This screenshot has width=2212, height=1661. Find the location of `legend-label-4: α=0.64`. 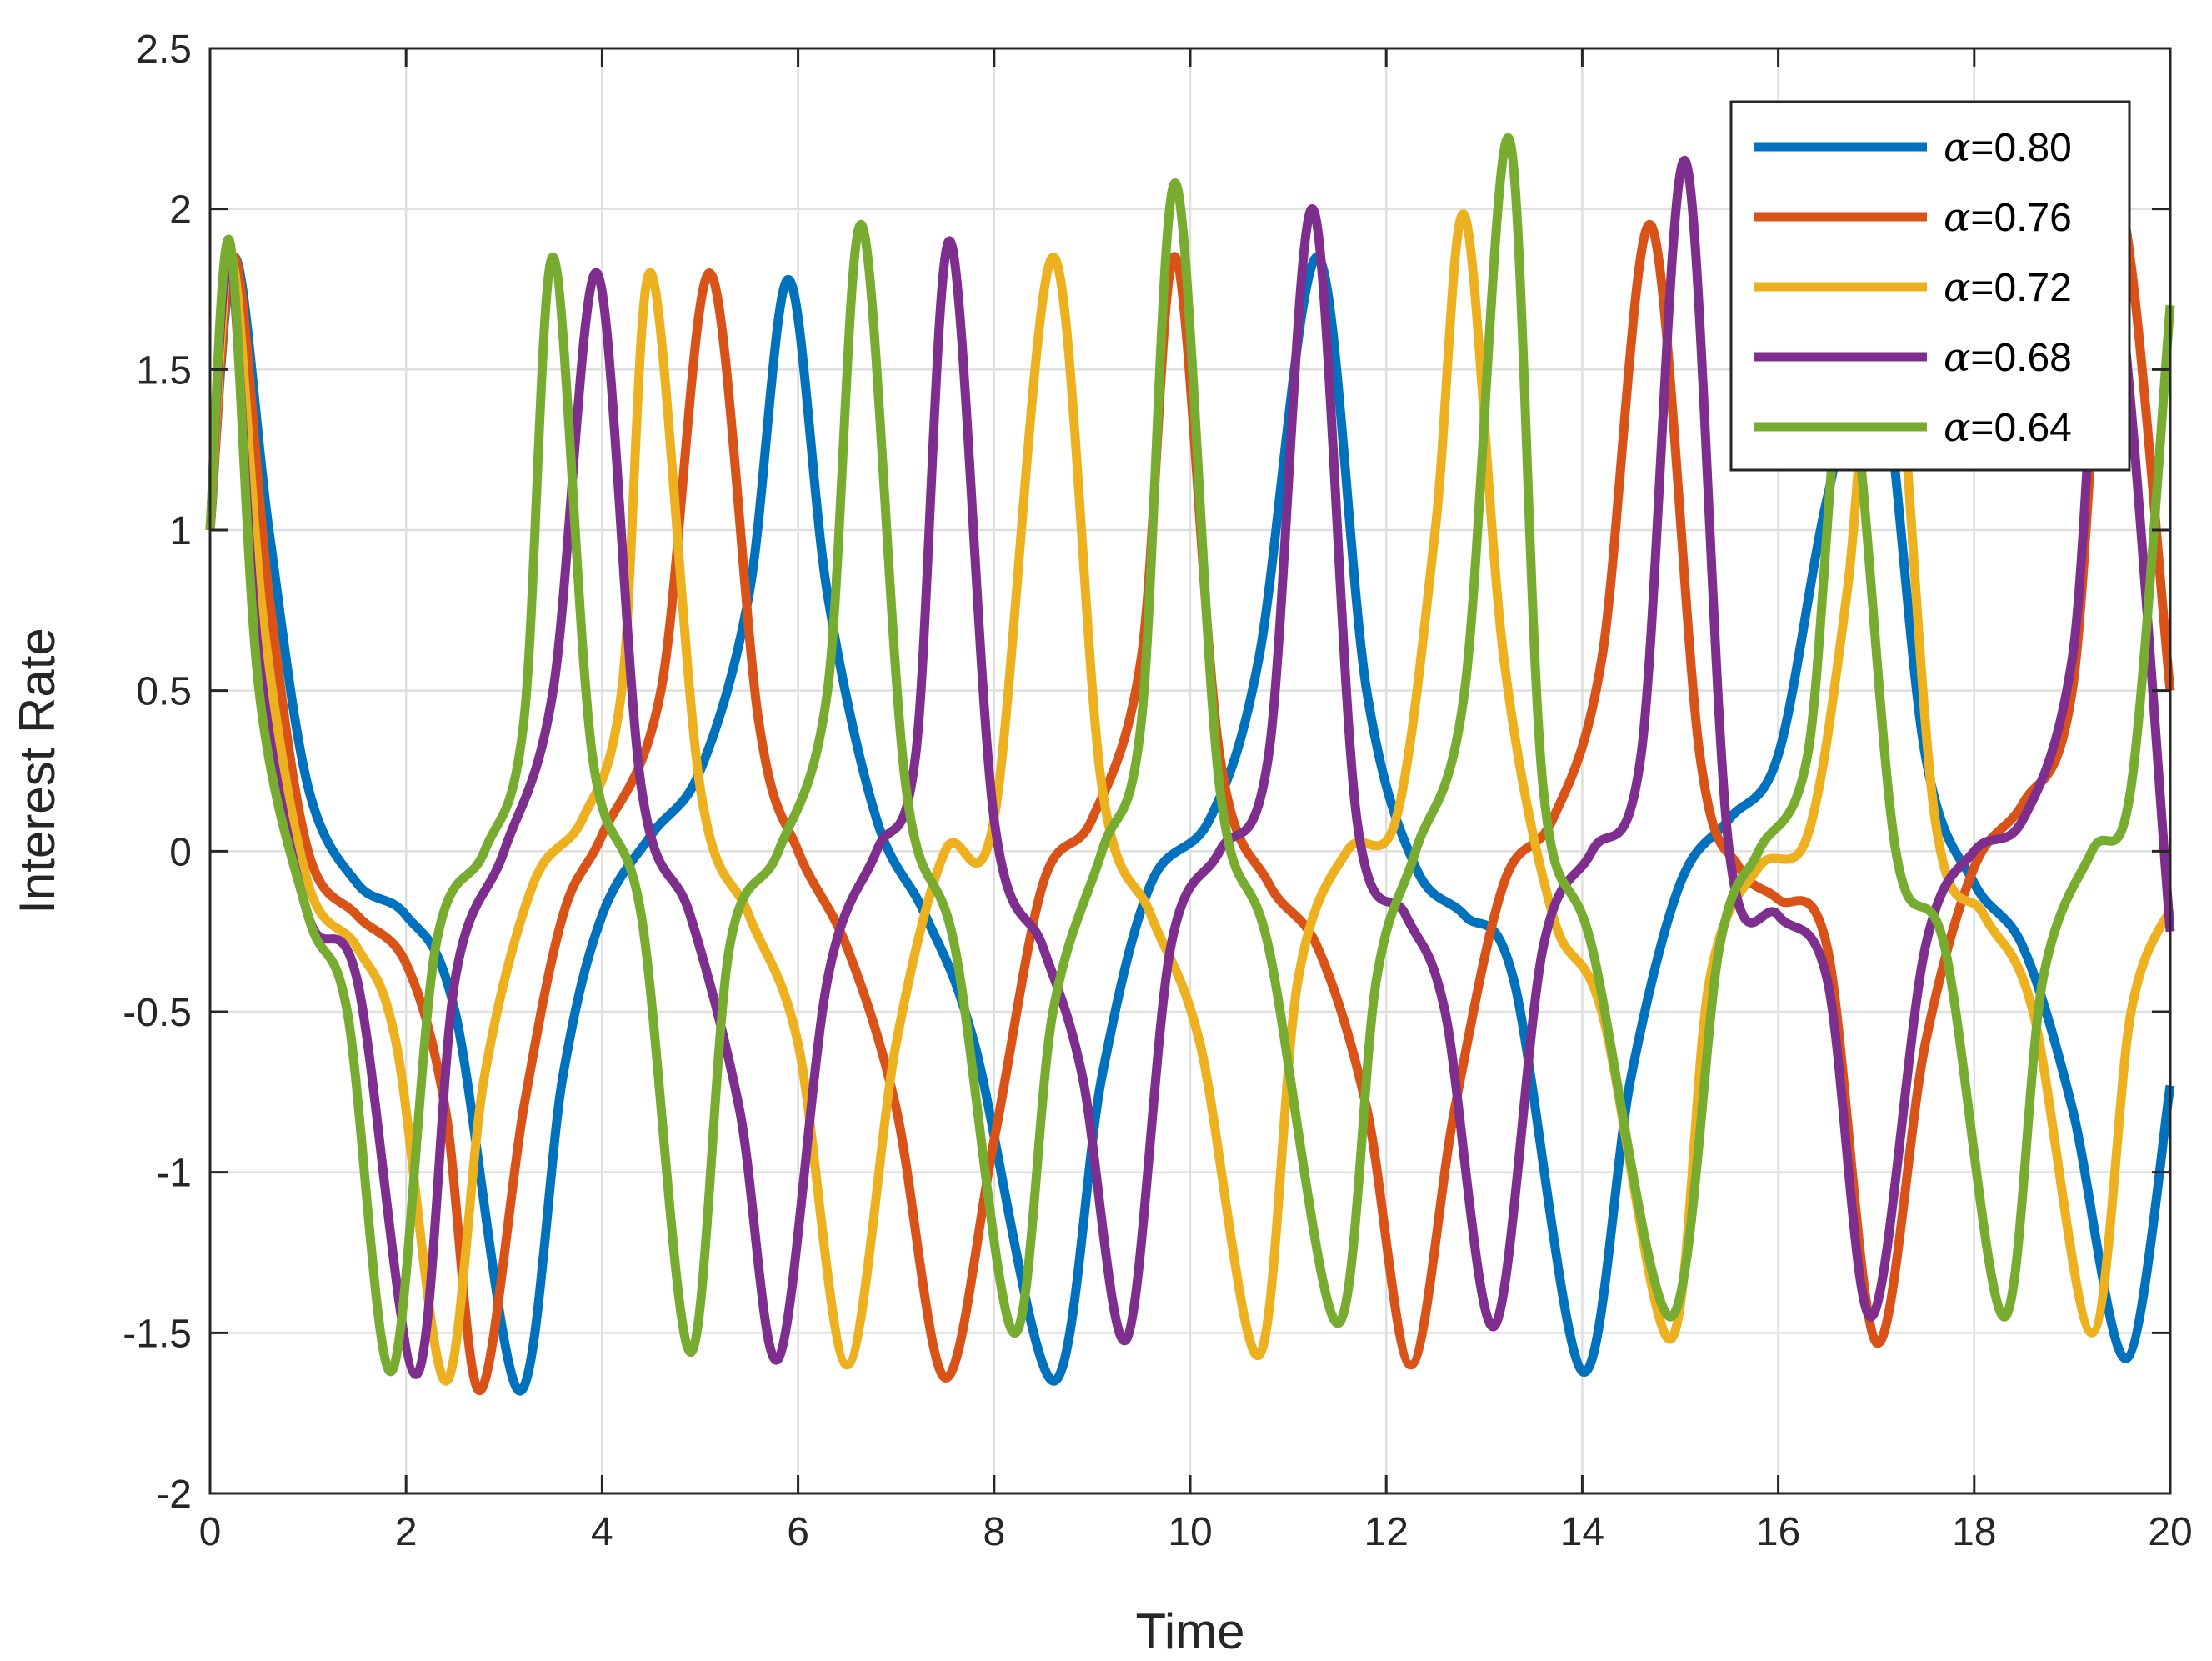

legend-label-4: α=0.64 is located at coordinates (2008, 428).